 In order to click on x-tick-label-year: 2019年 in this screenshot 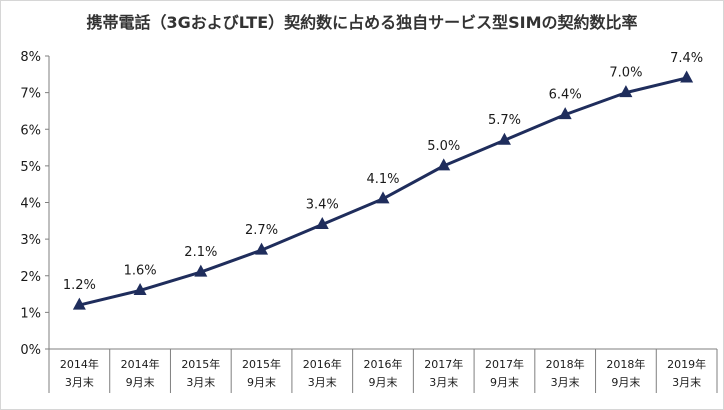, I will do `click(686, 364)`.